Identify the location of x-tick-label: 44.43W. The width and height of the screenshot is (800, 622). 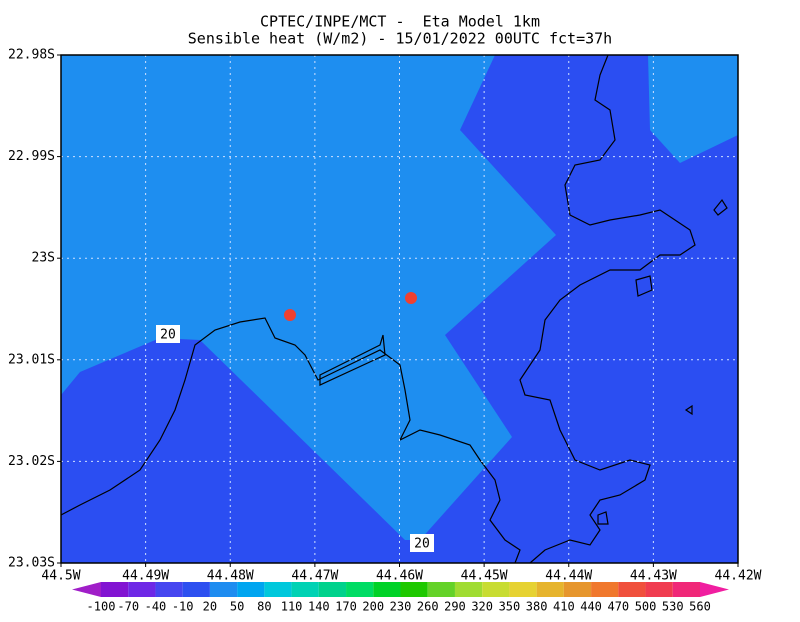
(653, 576).